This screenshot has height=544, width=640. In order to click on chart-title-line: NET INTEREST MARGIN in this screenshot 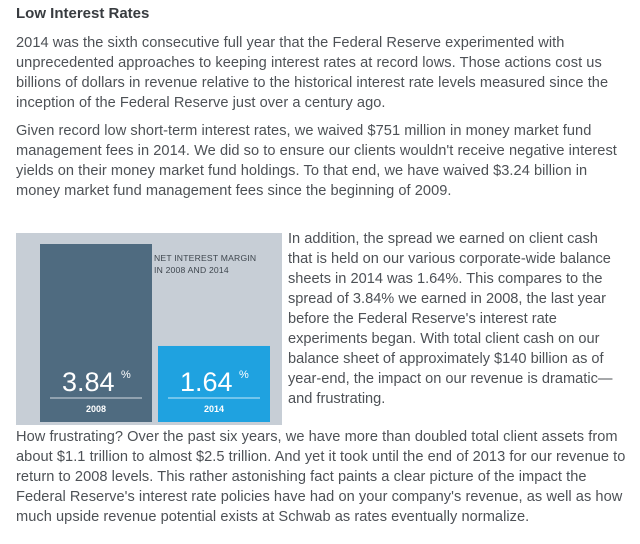, I will do `click(205, 258)`.